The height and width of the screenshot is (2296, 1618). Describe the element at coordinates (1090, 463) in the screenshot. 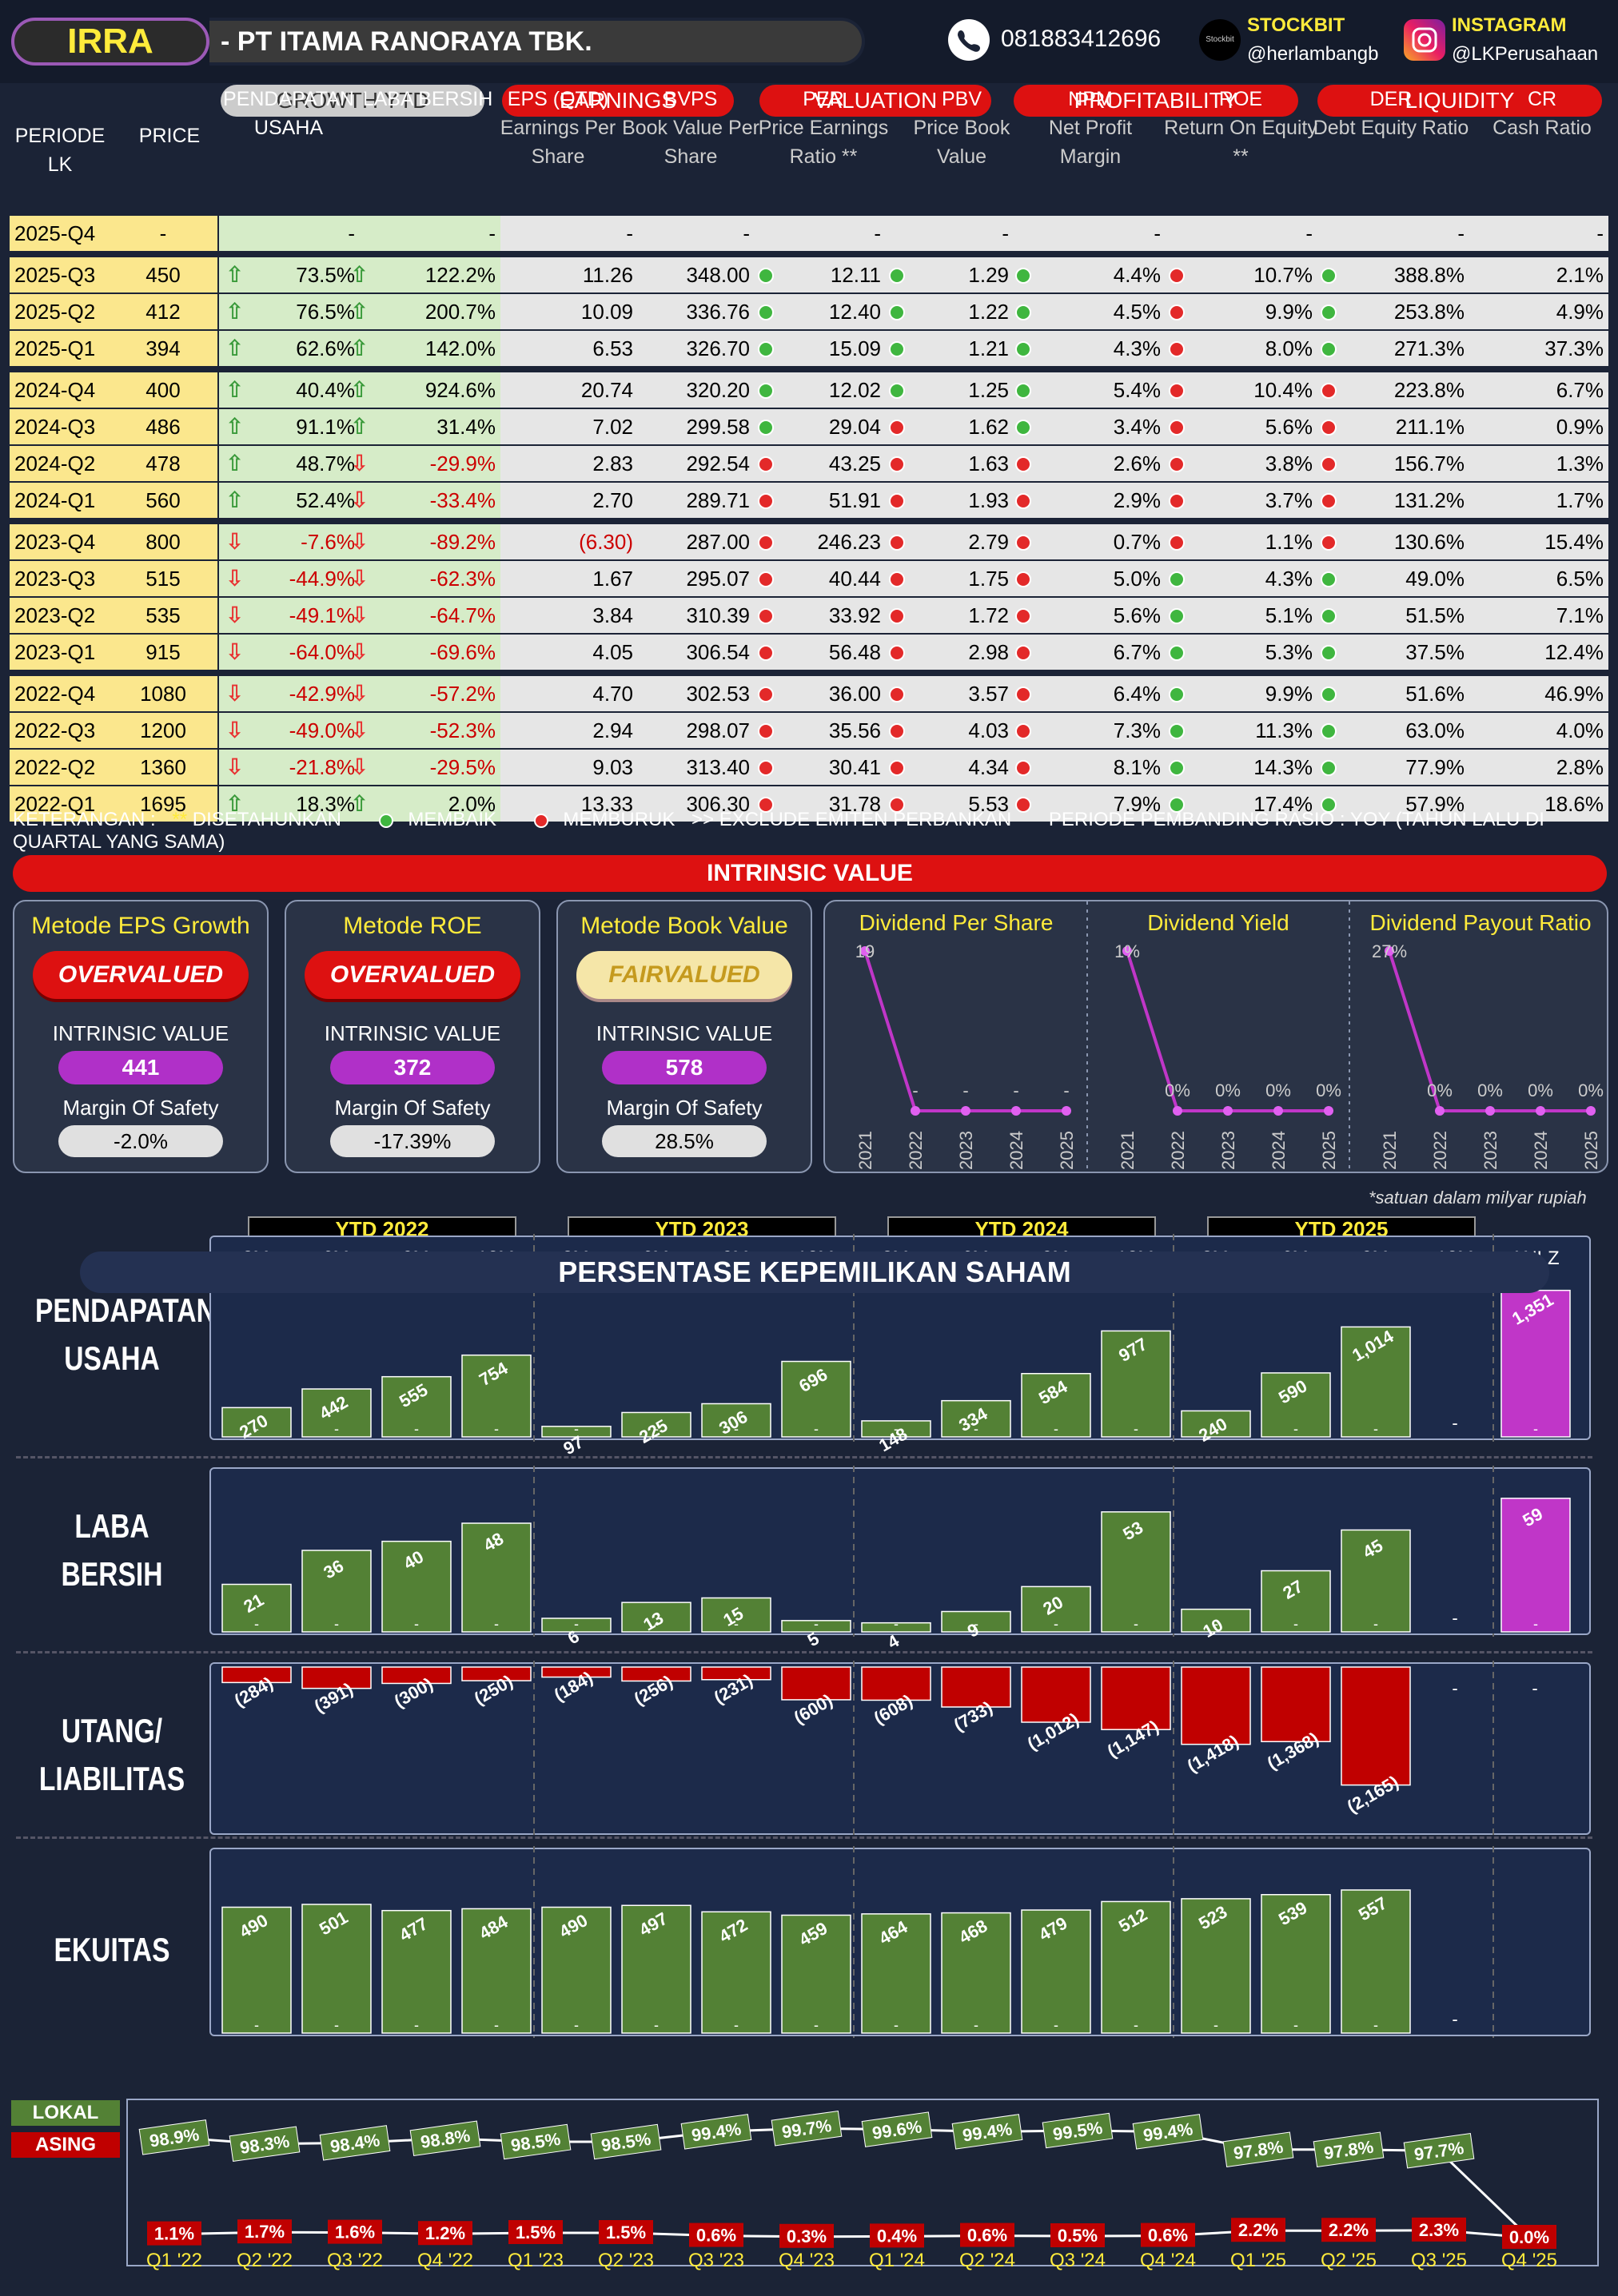

I see `cell-npm: 2.6%` at that location.